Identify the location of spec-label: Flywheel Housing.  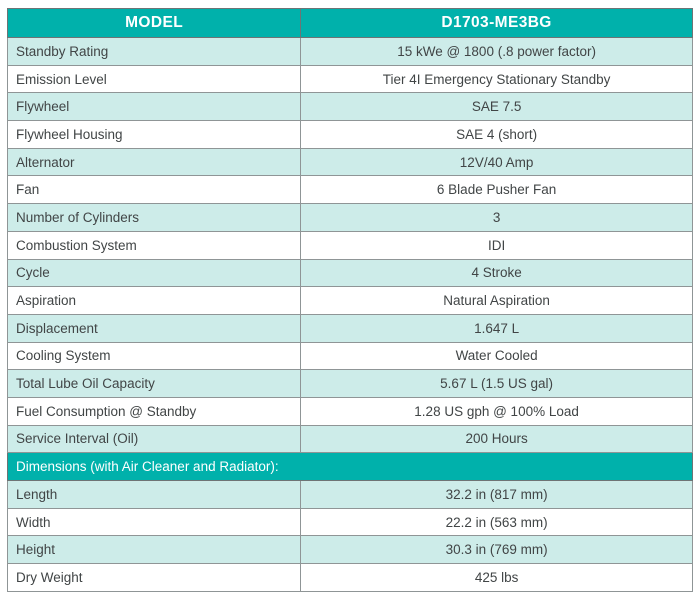
(154, 134).